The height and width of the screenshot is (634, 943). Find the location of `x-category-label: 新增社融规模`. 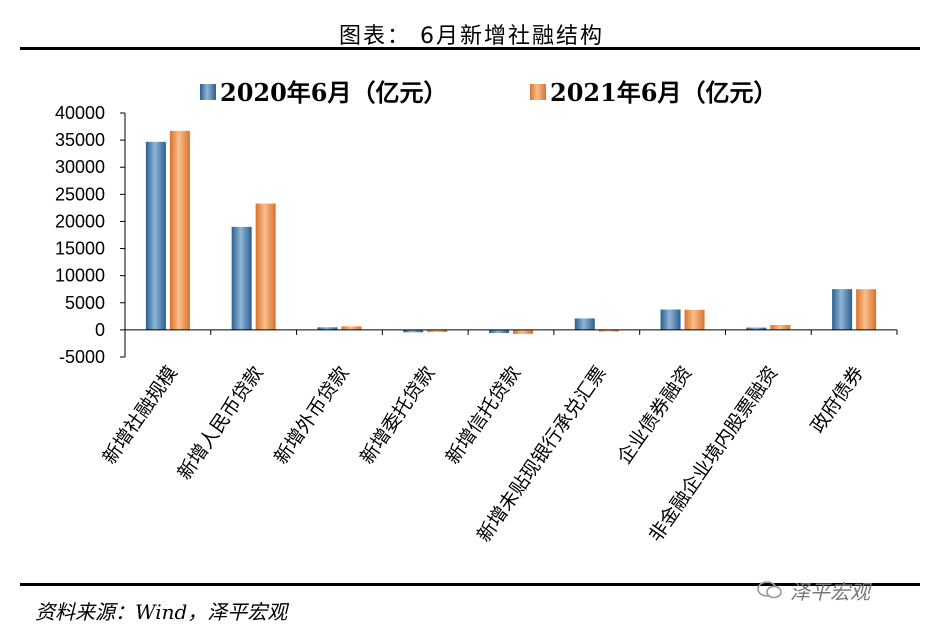

x-category-label: 新增社融规模 is located at coordinates (140, 415).